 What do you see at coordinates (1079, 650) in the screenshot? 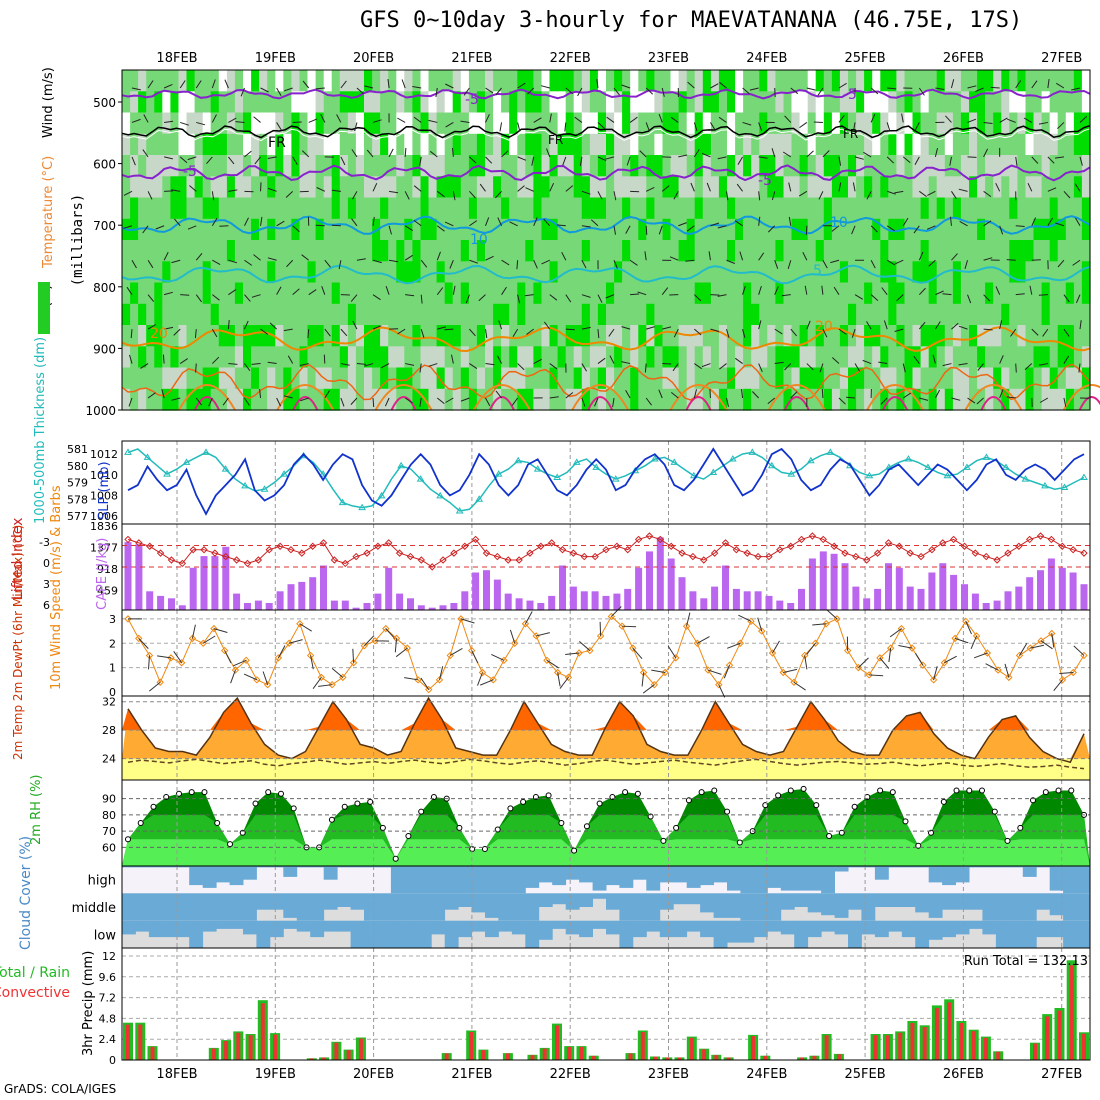
I see `wind-barb-10m` at bounding box center [1079, 650].